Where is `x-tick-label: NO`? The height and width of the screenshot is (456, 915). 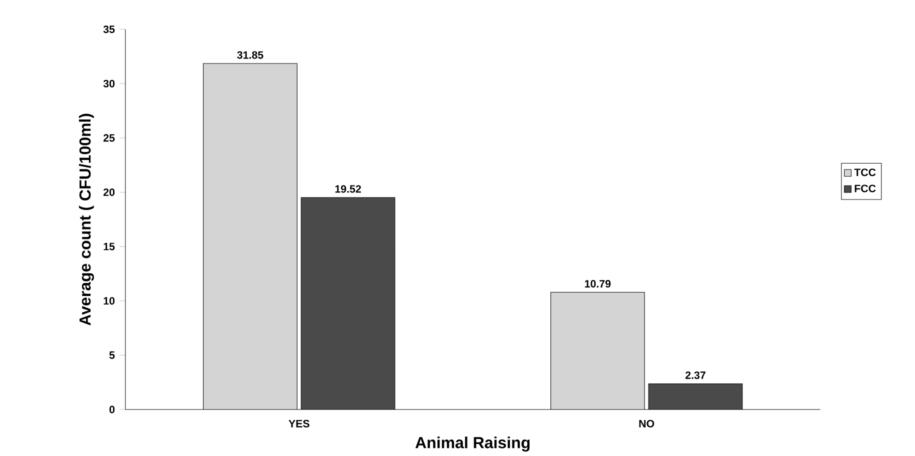
x-tick-label: NO is located at coordinates (646, 424).